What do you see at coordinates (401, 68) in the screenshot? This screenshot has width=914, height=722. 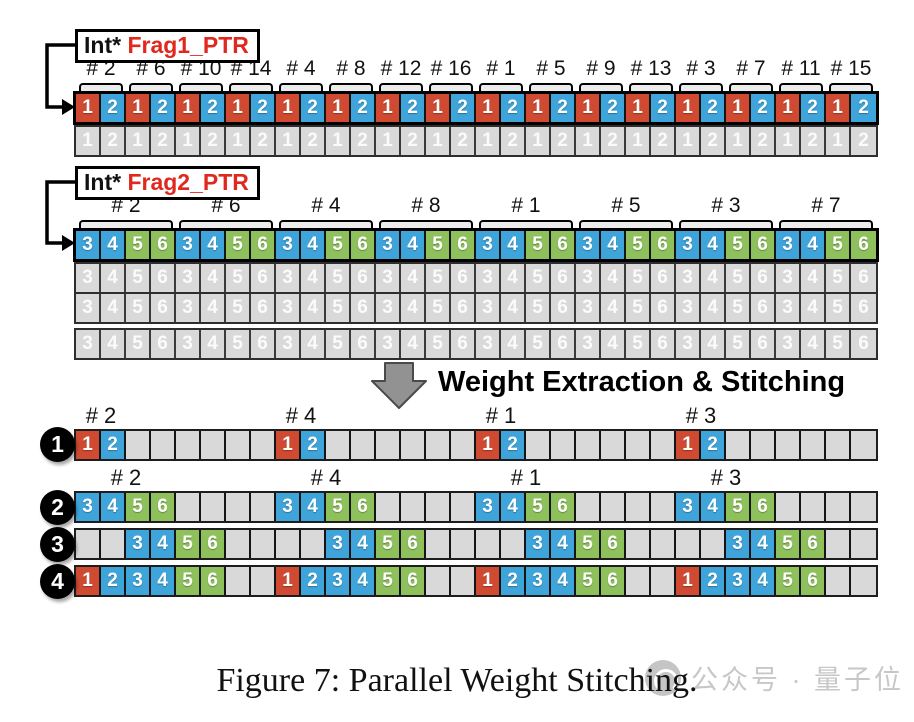 I see `fragment-index-header: # 12` at bounding box center [401, 68].